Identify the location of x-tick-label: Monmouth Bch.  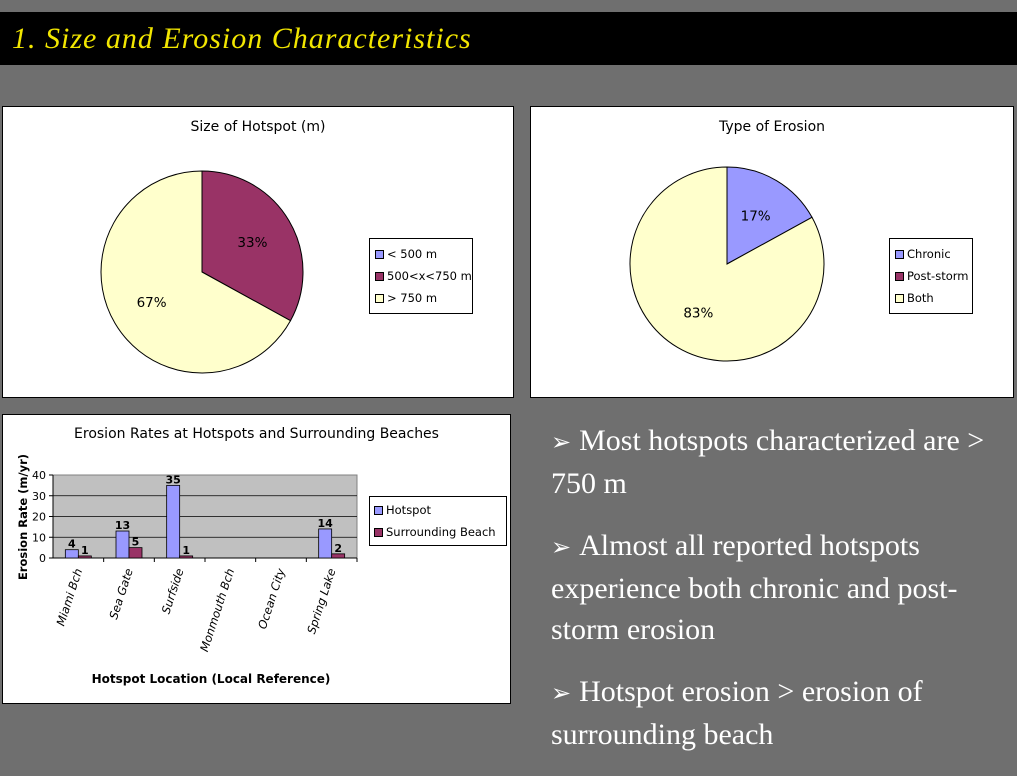
(217, 610).